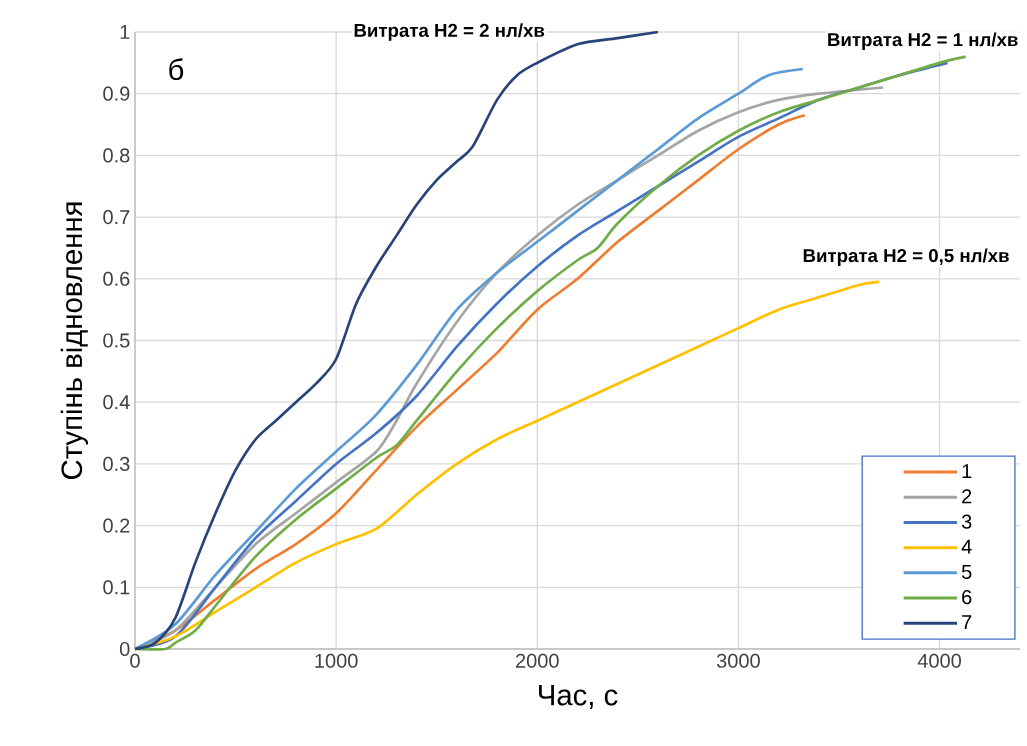 The height and width of the screenshot is (746, 1027). Describe the element at coordinates (537, 660) in the screenshot. I see `x-tick-label: 2000` at that location.